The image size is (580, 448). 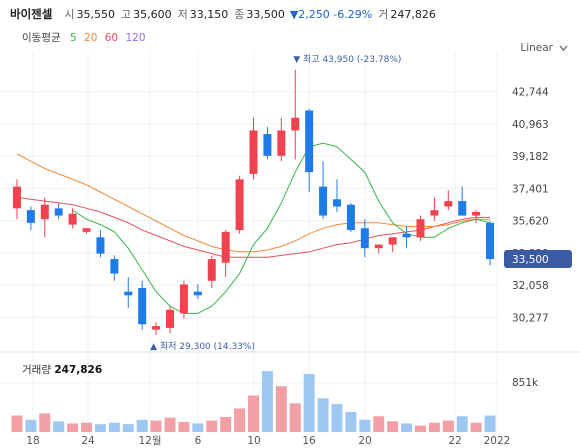 What do you see at coordinates (36, 370) in the screenshot?
I see `volume-label: 거래량` at bounding box center [36, 370].